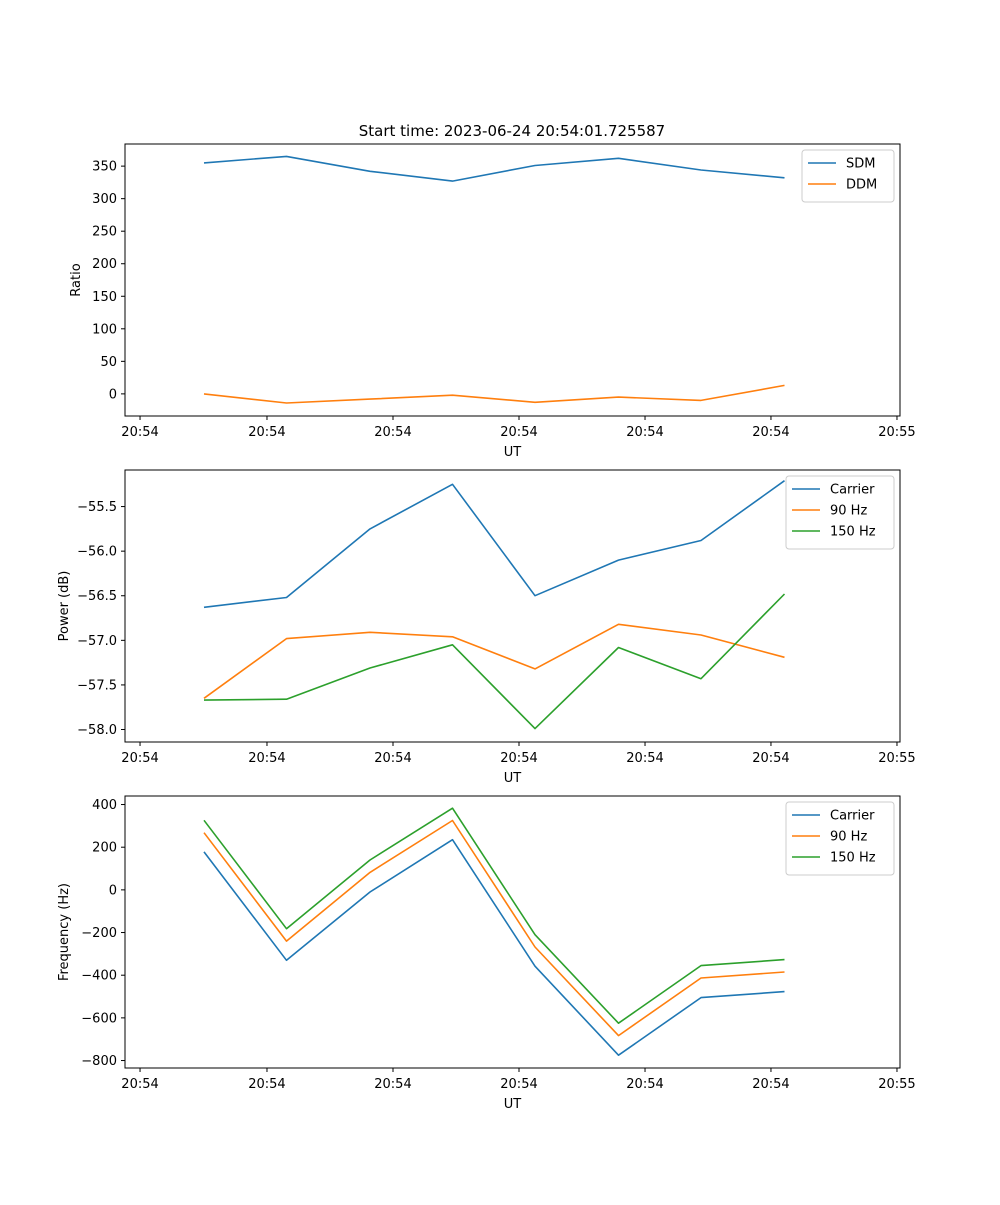 The image size is (1000, 1205). I want to click on y-tick-label: −200, so click(99, 933).